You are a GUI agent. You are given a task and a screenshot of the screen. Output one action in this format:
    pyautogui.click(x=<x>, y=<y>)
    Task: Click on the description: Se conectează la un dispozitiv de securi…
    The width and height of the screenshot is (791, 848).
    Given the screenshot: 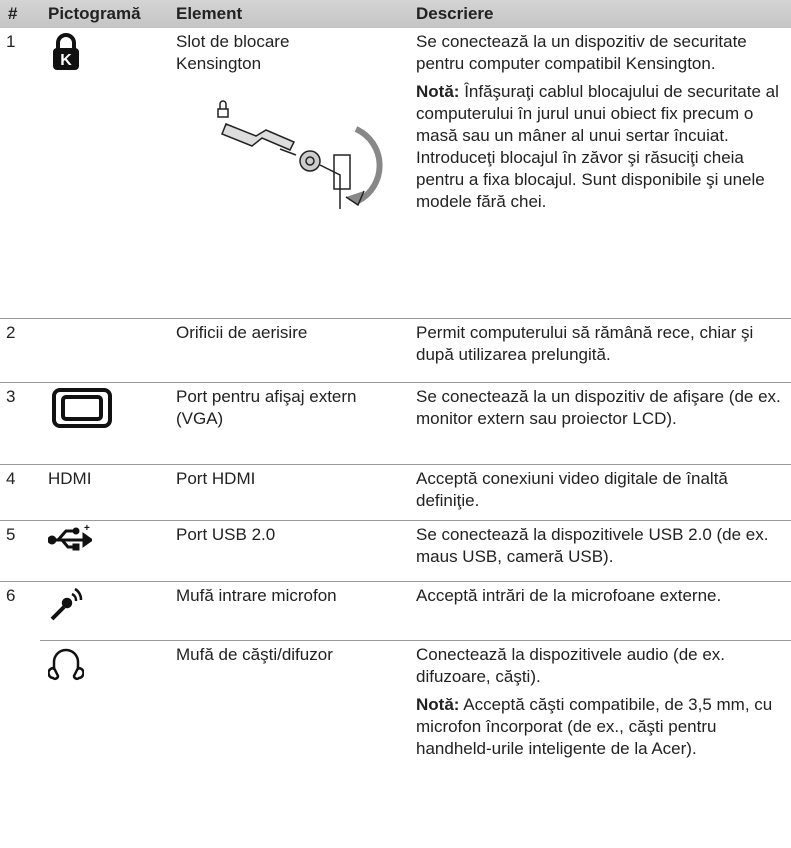 What is the action you would take?
    pyautogui.click(x=581, y=52)
    